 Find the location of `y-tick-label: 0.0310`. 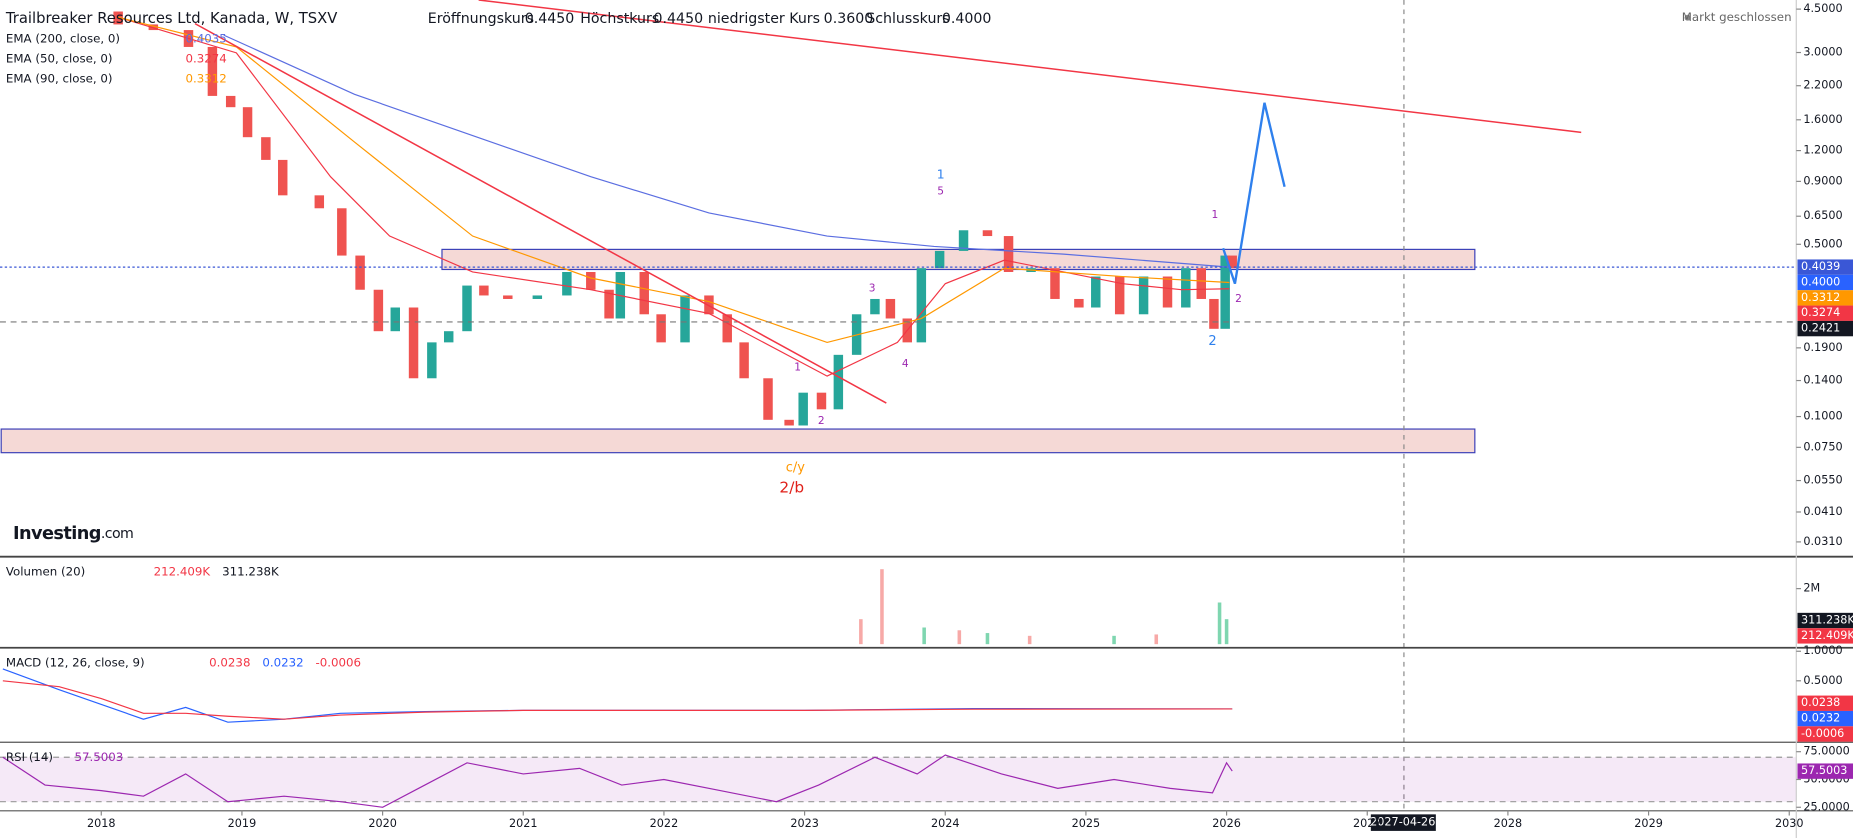

y-tick-label: 0.0310 is located at coordinates (1822, 541).